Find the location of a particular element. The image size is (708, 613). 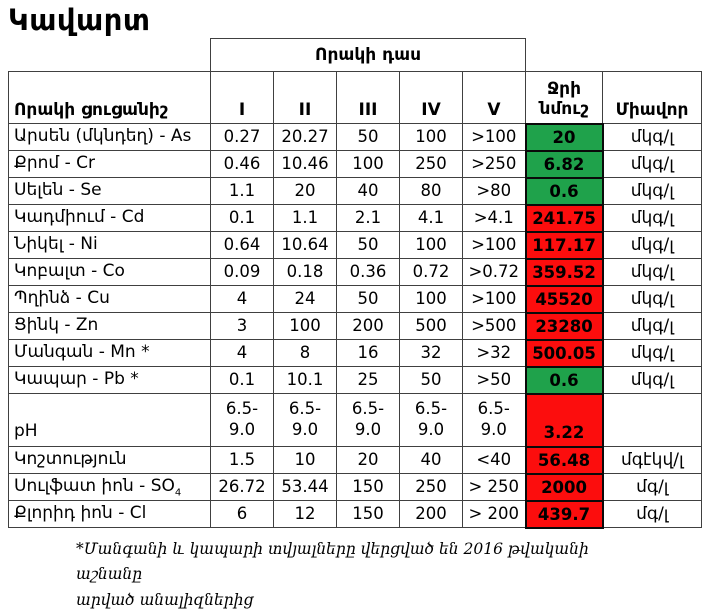

class-ii-value: 10.1 is located at coordinates (305, 380).